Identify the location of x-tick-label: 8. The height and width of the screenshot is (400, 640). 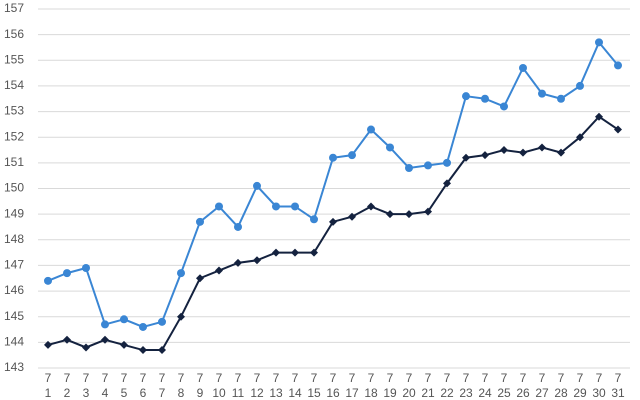
(181, 393).